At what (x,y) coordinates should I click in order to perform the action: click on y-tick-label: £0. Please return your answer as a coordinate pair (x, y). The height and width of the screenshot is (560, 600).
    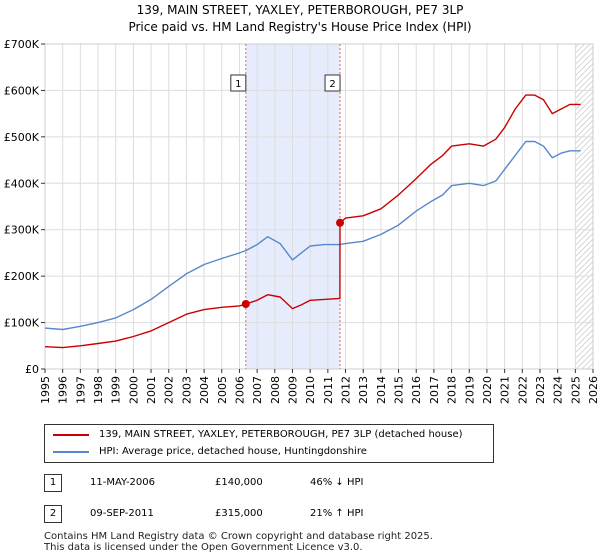
    Looking at the image, I should click on (32, 369).